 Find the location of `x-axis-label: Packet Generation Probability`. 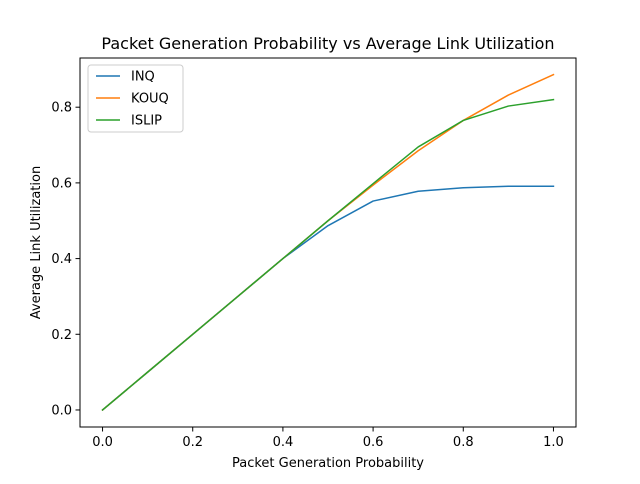

x-axis-label: Packet Generation Probability is located at coordinates (328, 463).